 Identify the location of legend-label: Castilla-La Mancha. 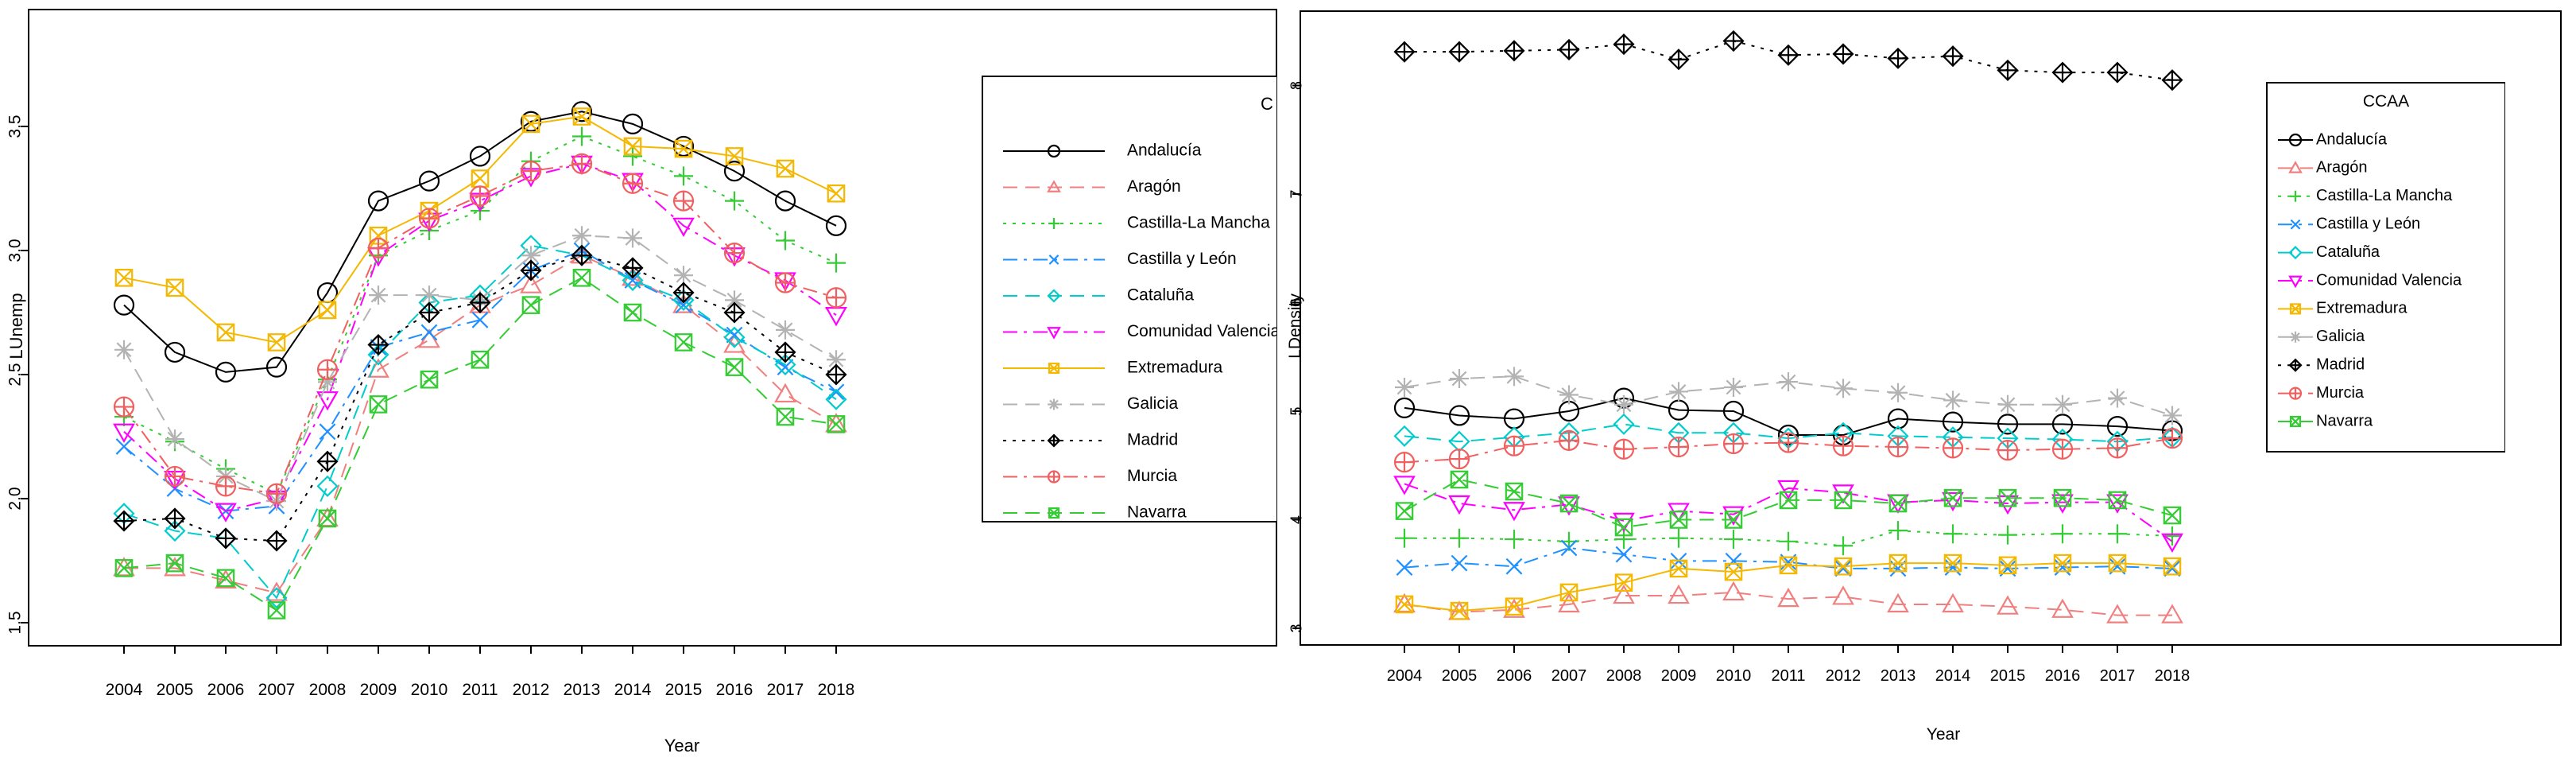
(1198, 223).